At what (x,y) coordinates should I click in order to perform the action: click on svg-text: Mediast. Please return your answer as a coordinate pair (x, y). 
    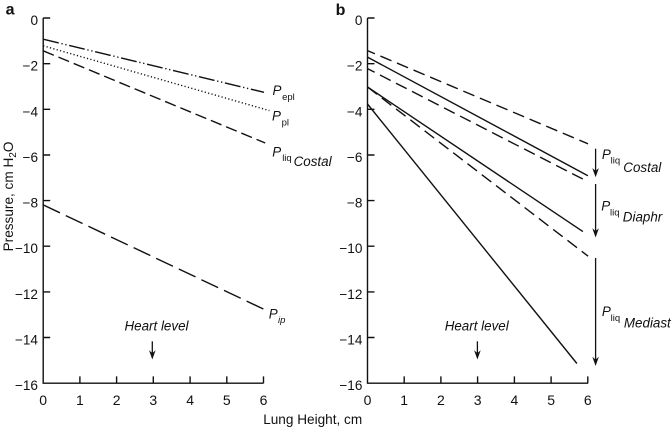
    Looking at the image, I should click on (648, 323).